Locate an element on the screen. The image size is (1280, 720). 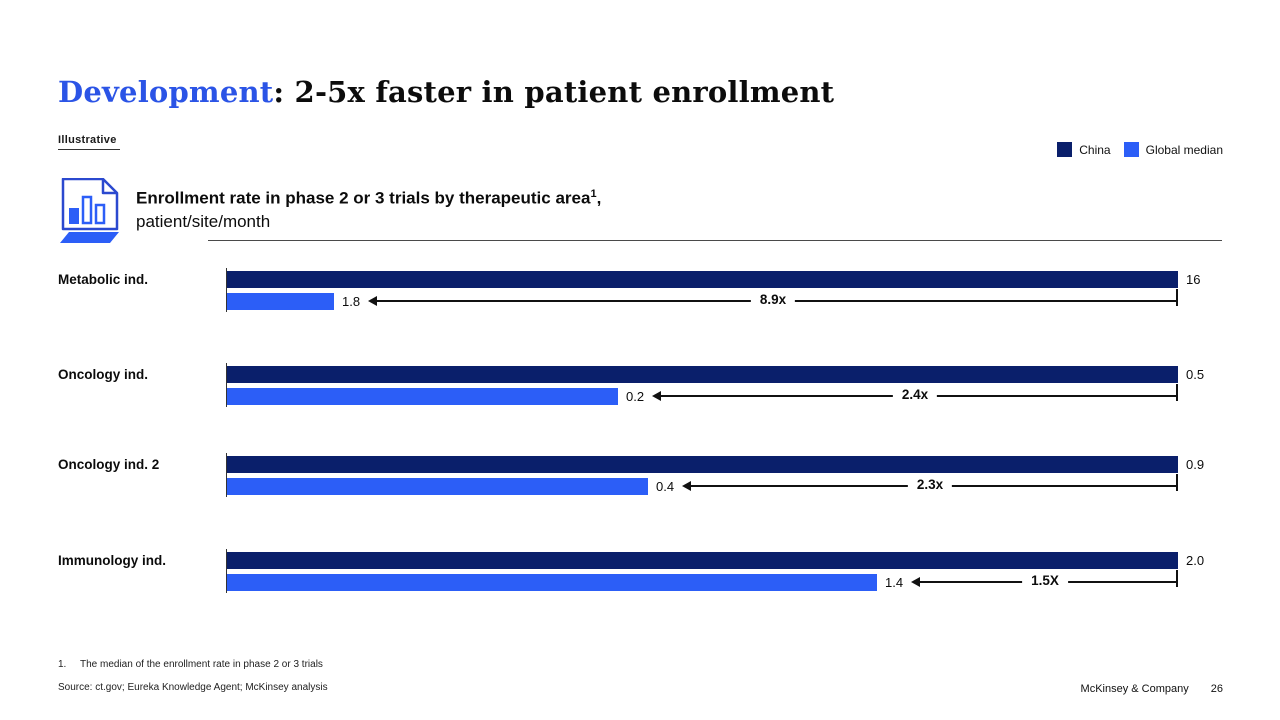
legend: China Global median is located at coordinates (1140, 149).